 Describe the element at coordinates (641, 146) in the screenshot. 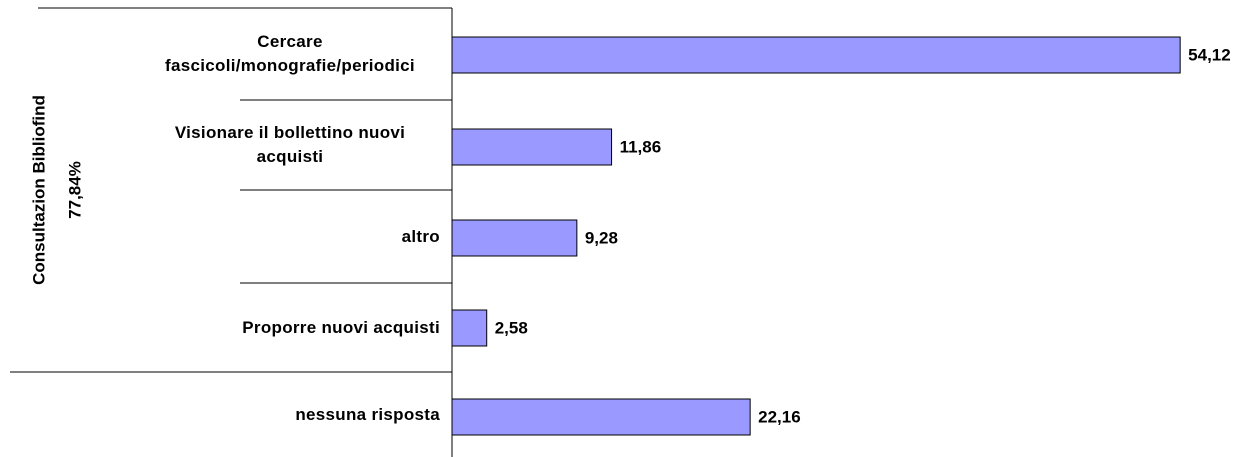

I see `value-label: 11,86` at that location.